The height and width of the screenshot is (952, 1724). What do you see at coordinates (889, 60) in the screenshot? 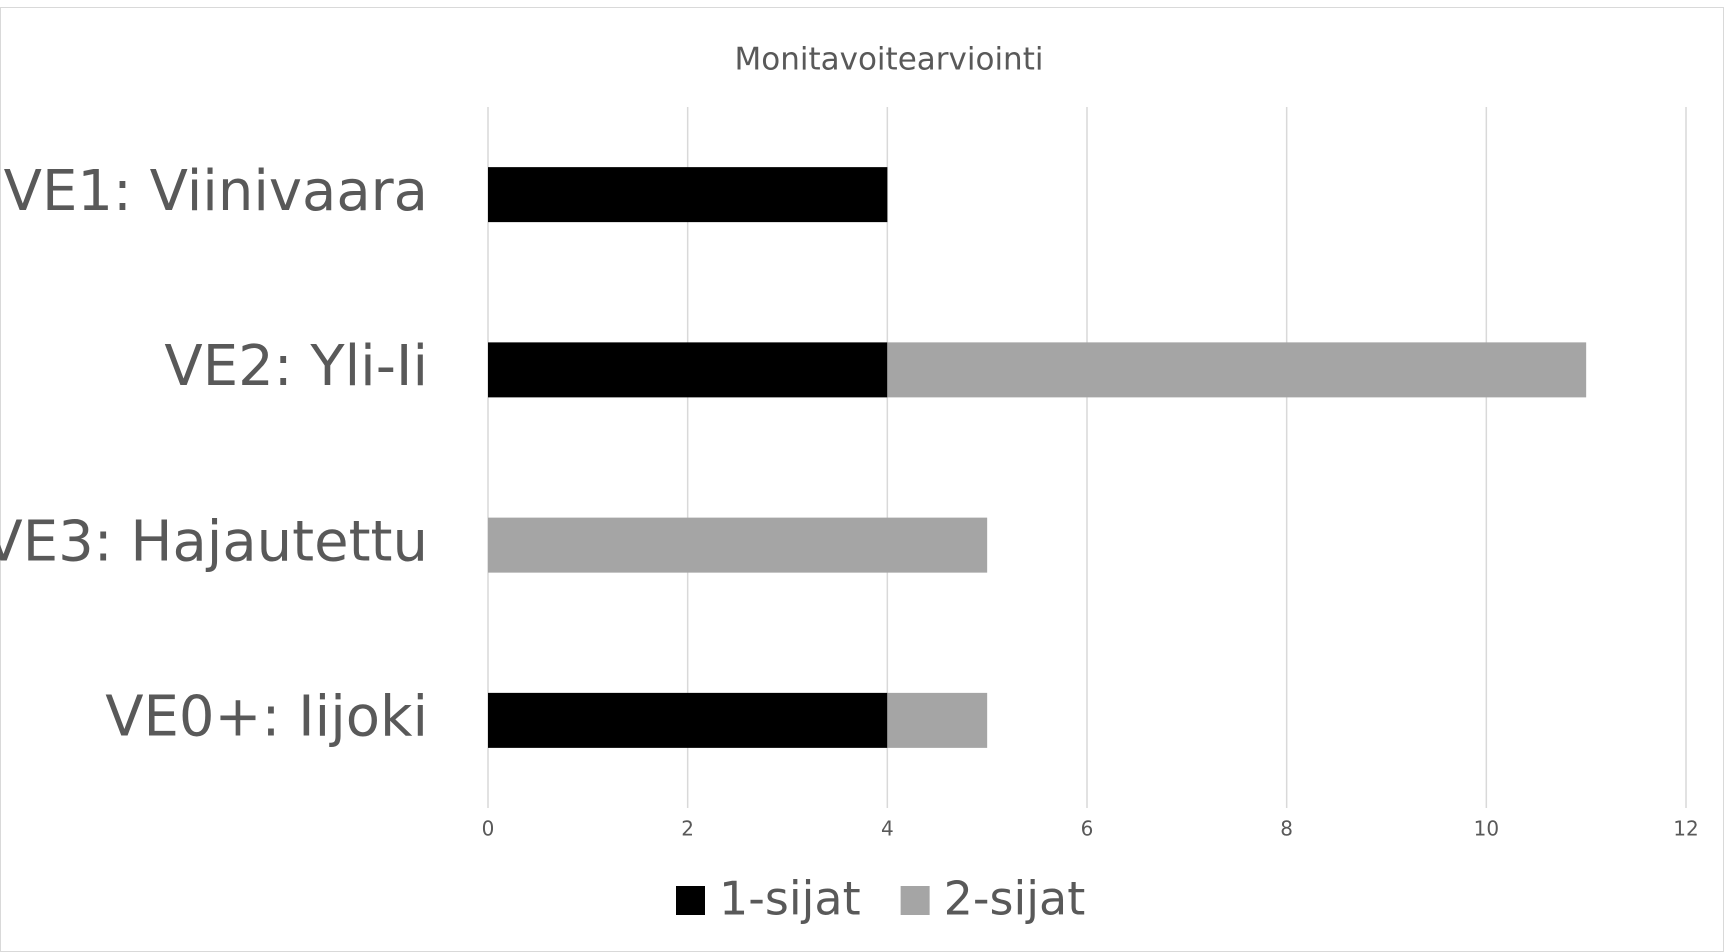
I see `chart-title: Monitavoitearviointi` at bounding box center [889, 60].